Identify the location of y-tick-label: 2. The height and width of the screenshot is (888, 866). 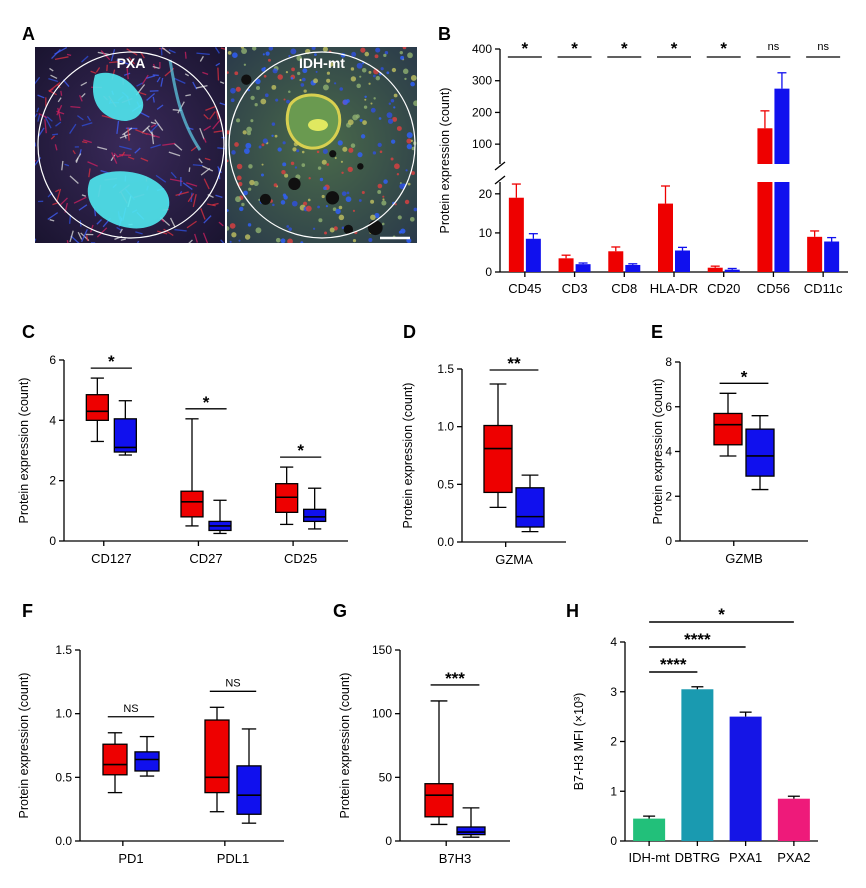
(613, 742).